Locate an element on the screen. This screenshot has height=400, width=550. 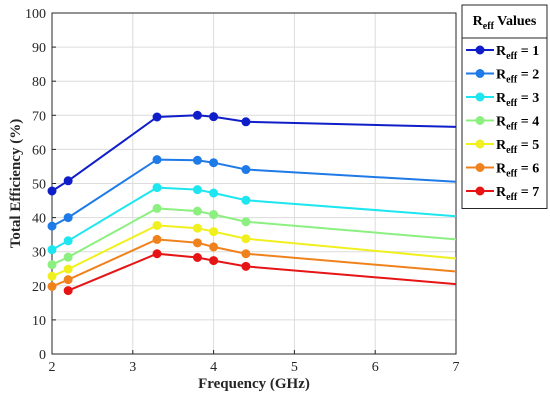
legend-title: Reff Values is located at coordinates (505, 23).